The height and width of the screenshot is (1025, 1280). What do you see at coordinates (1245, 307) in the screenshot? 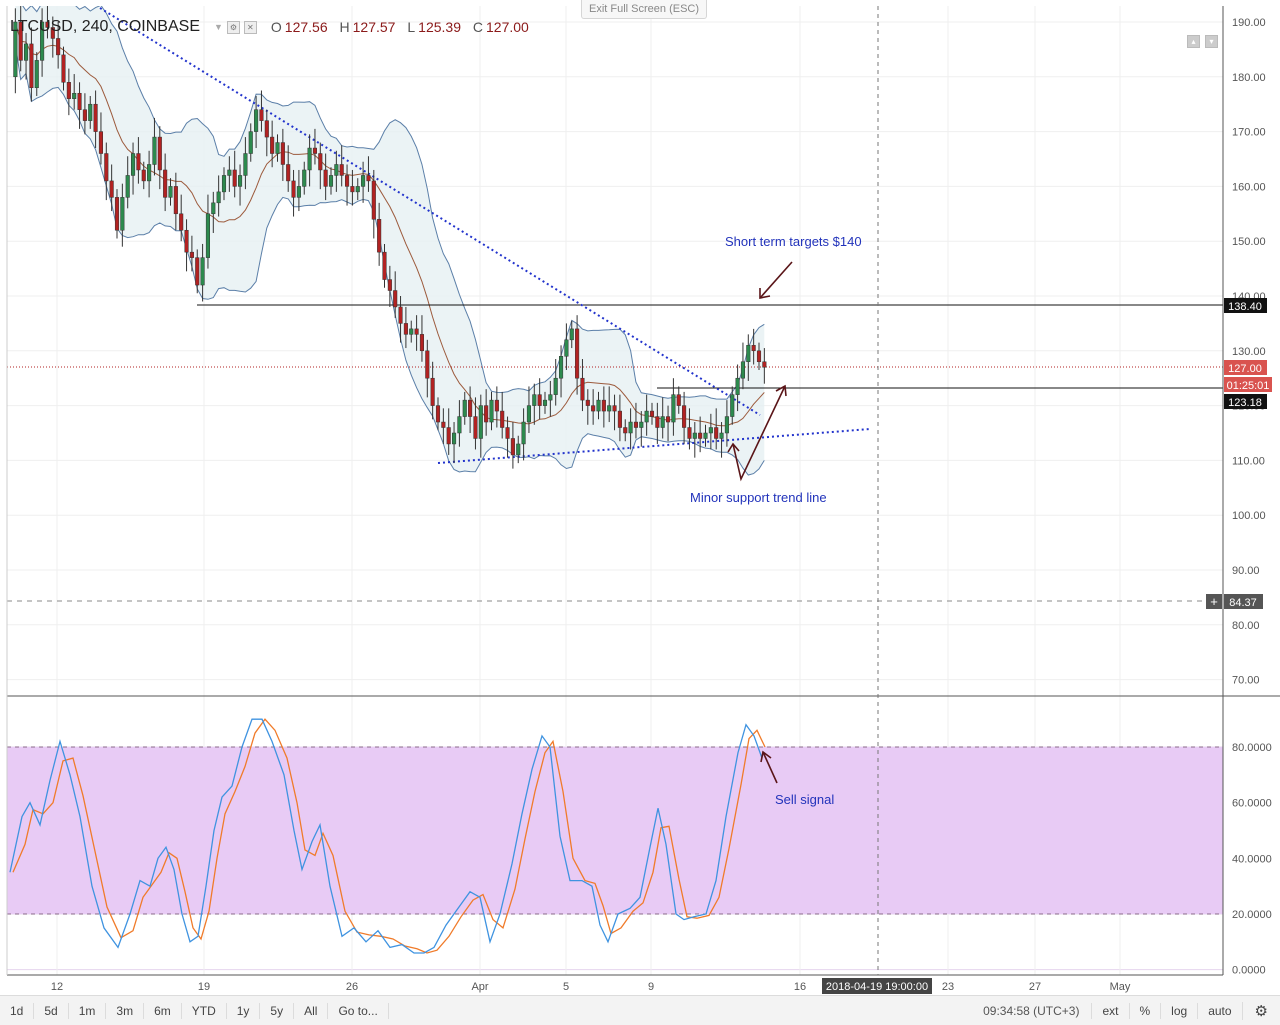
I see `svg-text: 138.40` at bounding box center [1245, 307].